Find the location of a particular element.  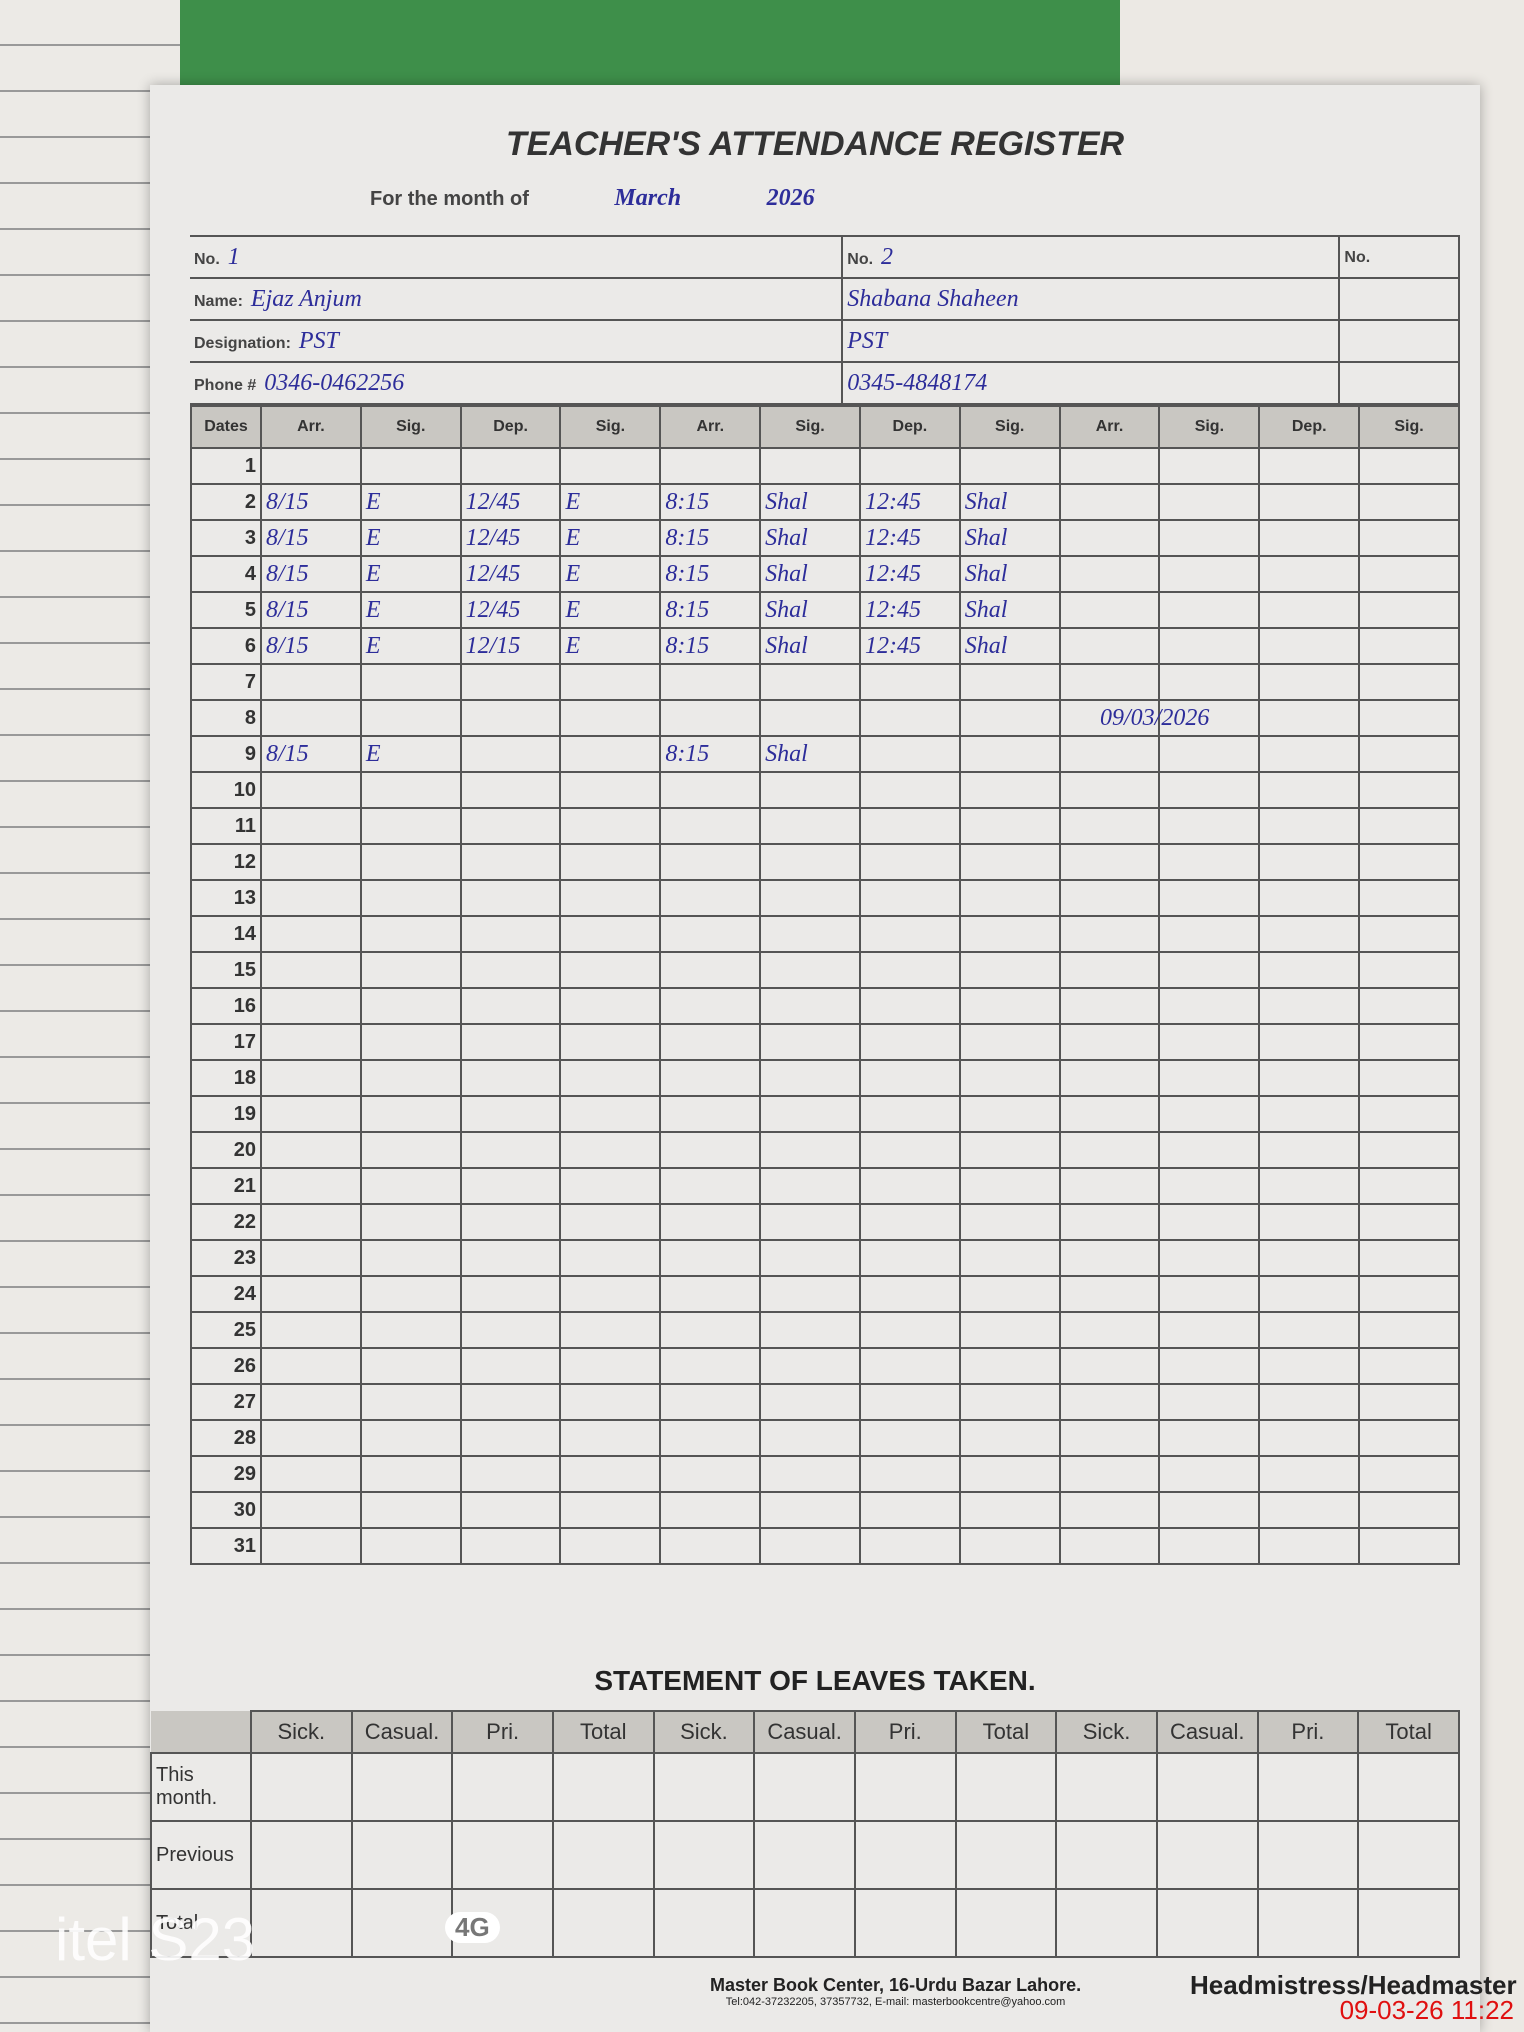

entry: 8:15 is located at coordinates (710, 538).